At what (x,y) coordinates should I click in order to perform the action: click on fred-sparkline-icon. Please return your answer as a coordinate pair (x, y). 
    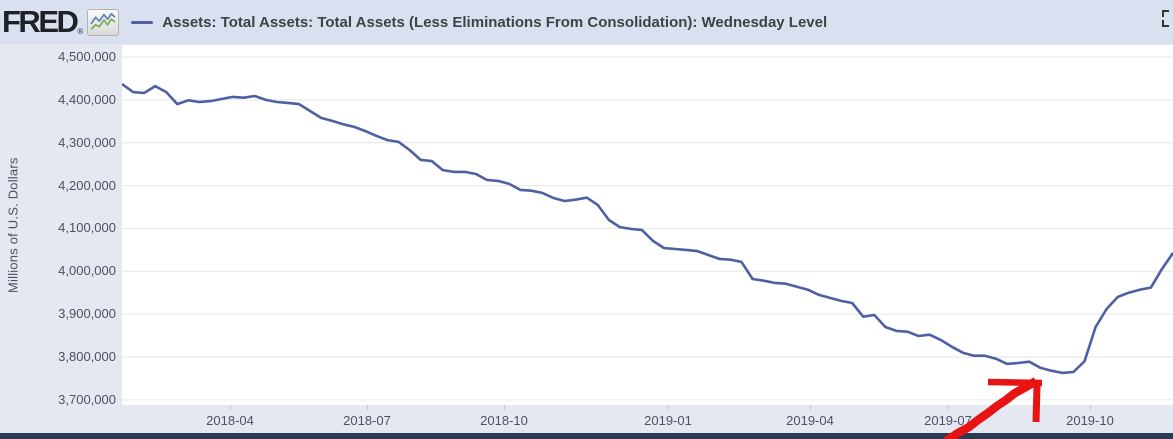
    Looking at the image, I should click on (103, 22).